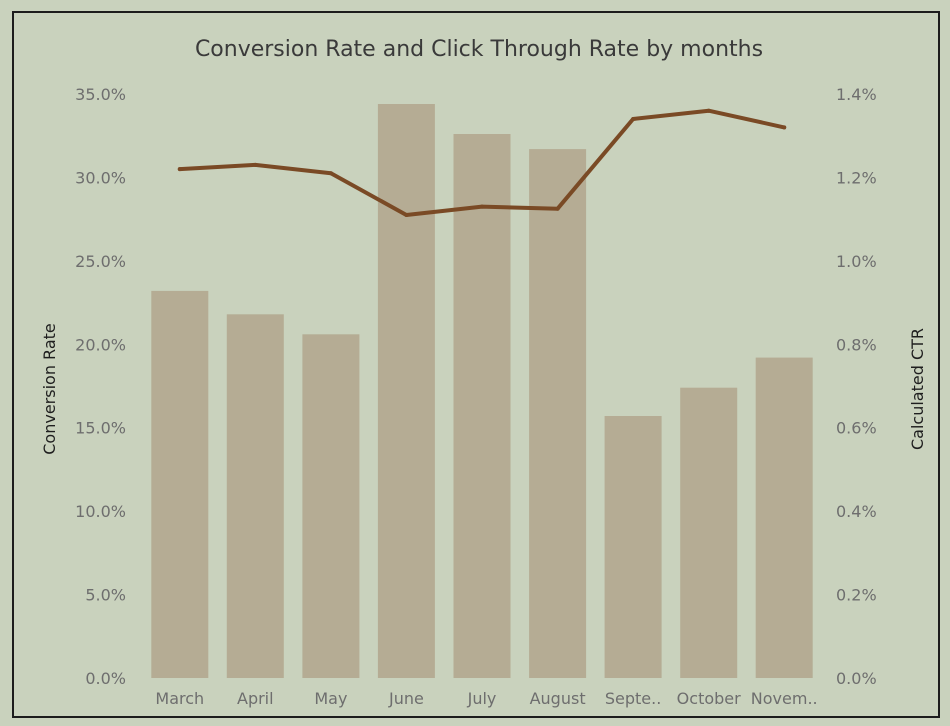 This screenshot has height=726, width=950. What do you see at coordinates (100, 428) in the screenshot?
I see `y-tick-label: 15.0%` at bounding box center [100, 428].